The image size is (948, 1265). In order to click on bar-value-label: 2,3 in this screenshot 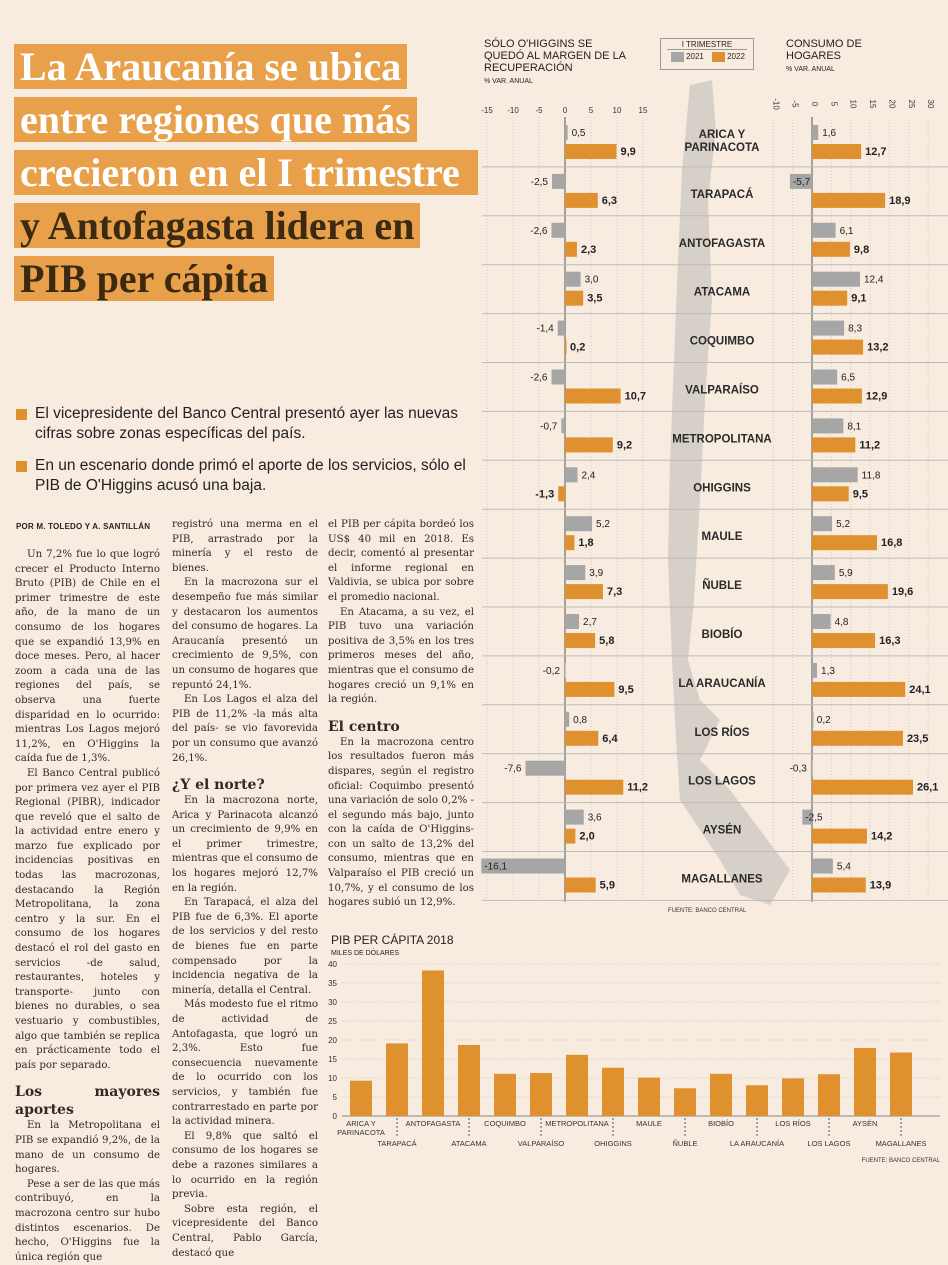, I will do `click(588, 250)`.